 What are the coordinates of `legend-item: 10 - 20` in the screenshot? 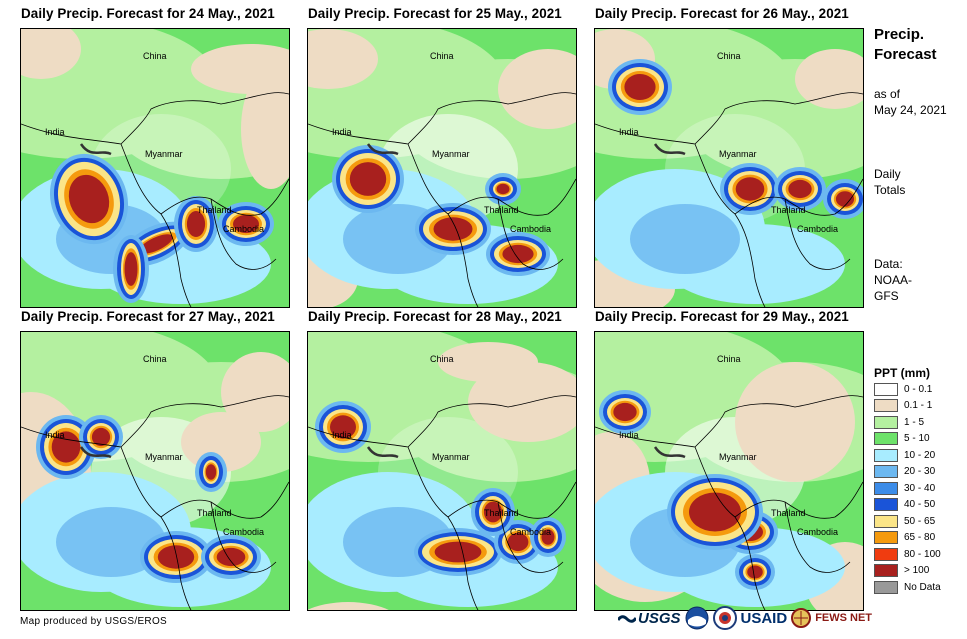 It's located at (904, 455).